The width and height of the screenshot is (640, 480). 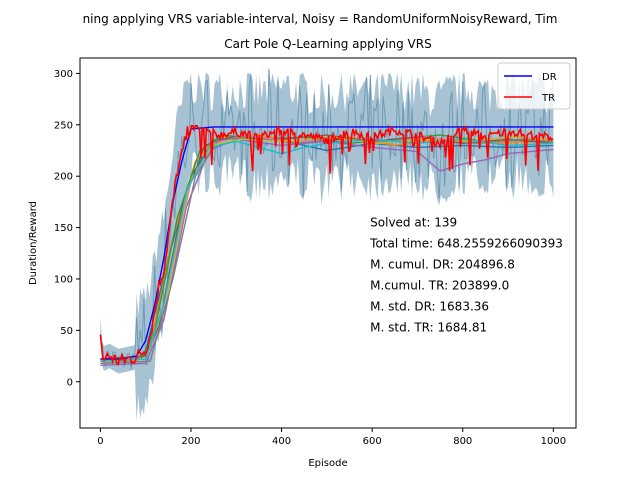 What do you see at coordinates (281, 441) in the screenshot?
I see `x-tick-label-2: 400` at bounding box center [281, 441].